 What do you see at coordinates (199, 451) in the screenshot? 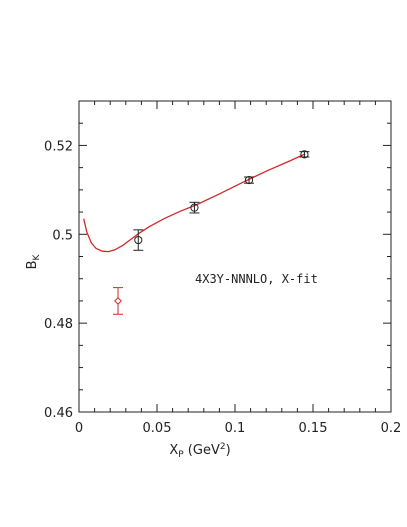
I see `x-axis-title: XP (GeV2)` at bounding box center [199, 451].